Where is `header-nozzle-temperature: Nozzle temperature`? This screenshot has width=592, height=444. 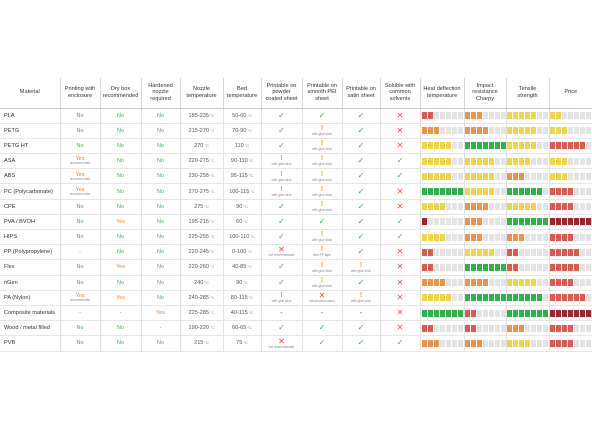 header-nozzle-temperature: Nozzle temperature is located at coordinates (201, 93).